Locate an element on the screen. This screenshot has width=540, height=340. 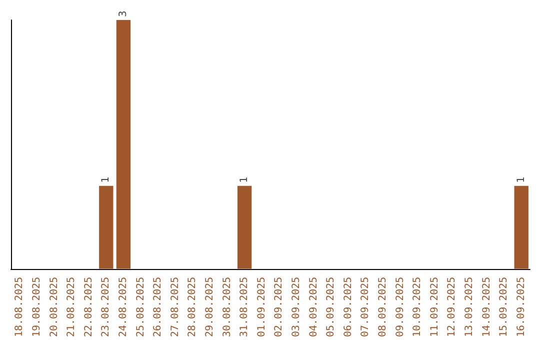
x-tick-label: 15.09.2025 is located at coordinates (504, 307).